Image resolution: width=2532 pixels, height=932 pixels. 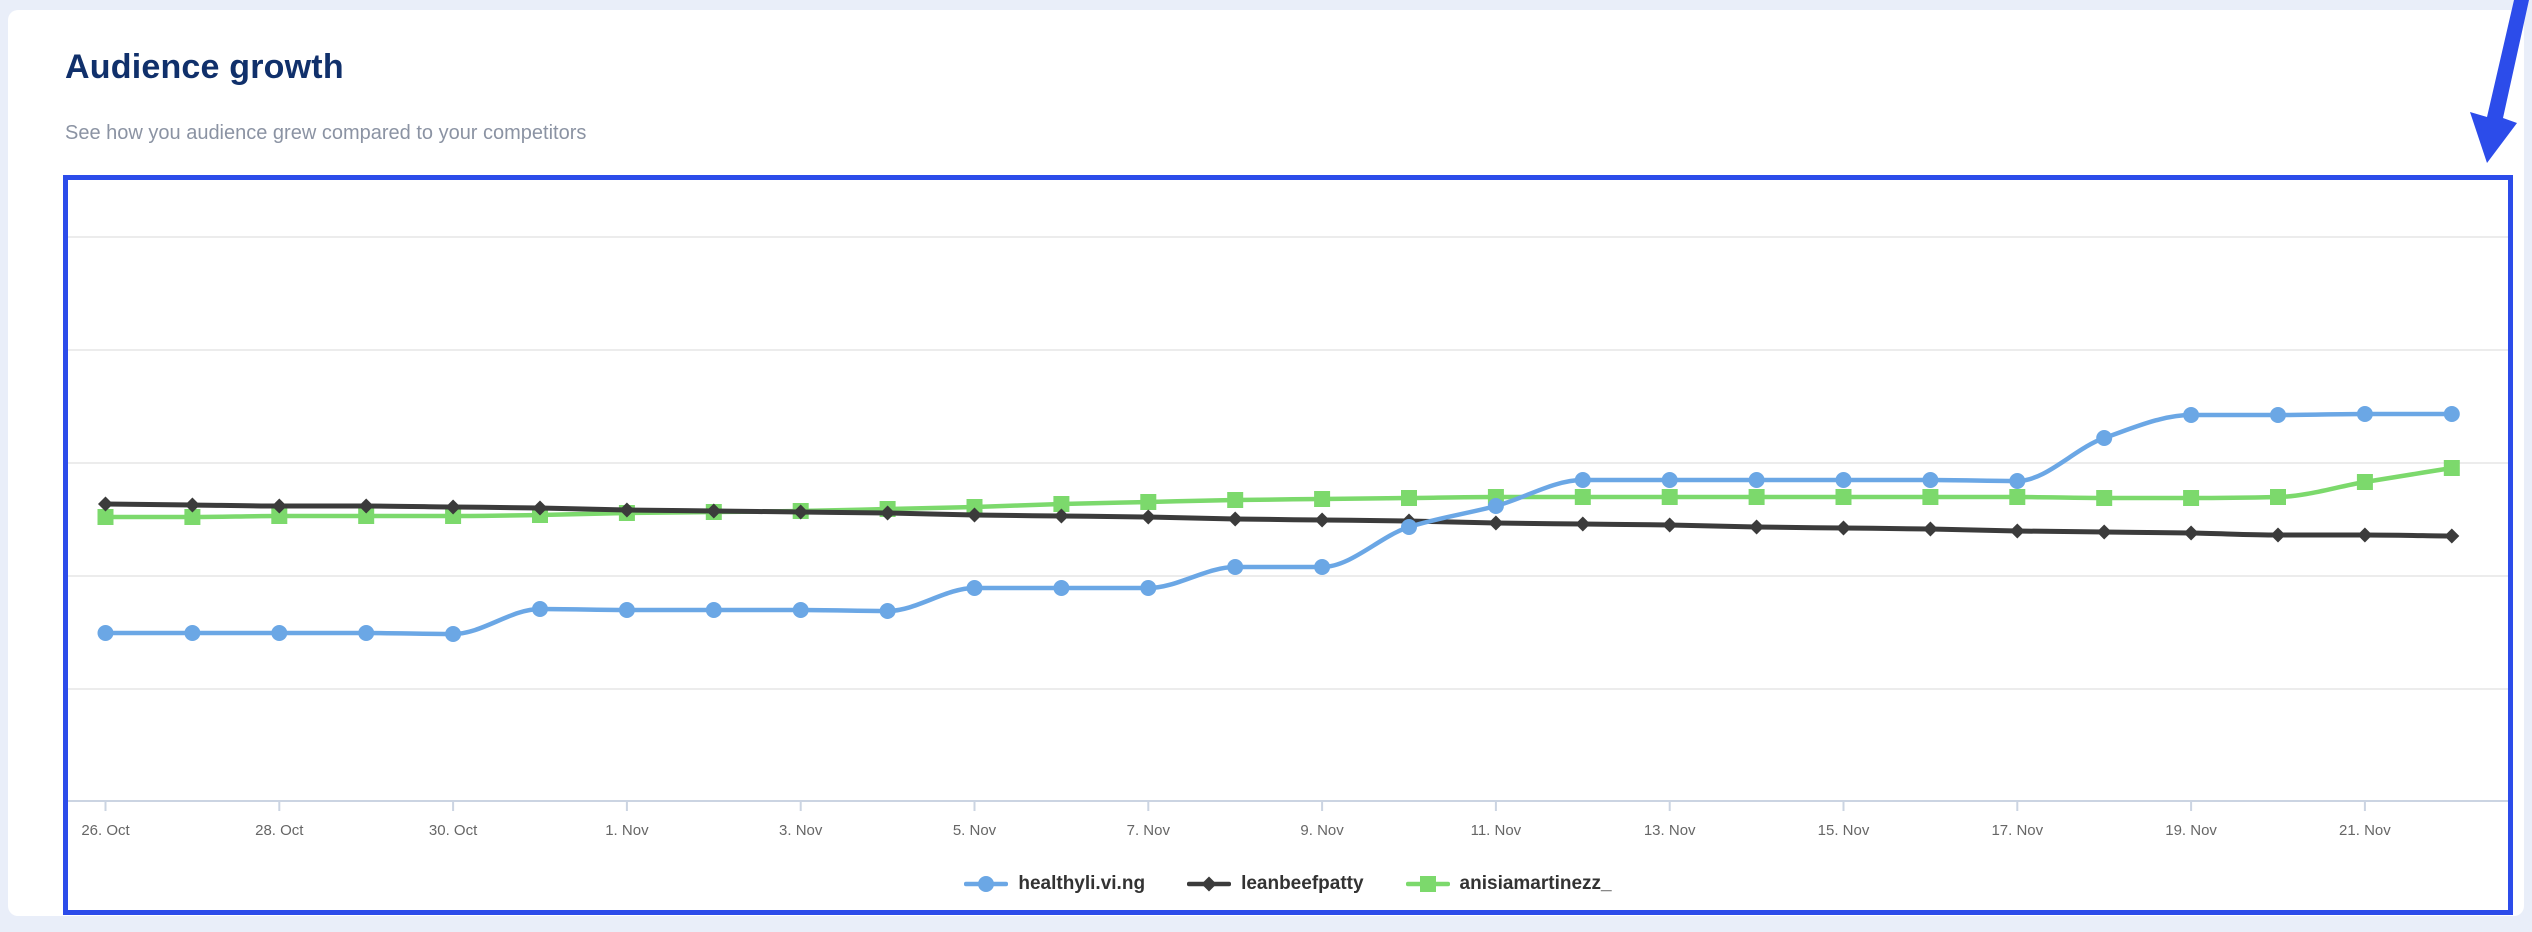 What do you see at coordinates (1082, 883) in the screenshot?
I see `legend-label: healthyli.vi.ng` at bounding box center [1082, 883].